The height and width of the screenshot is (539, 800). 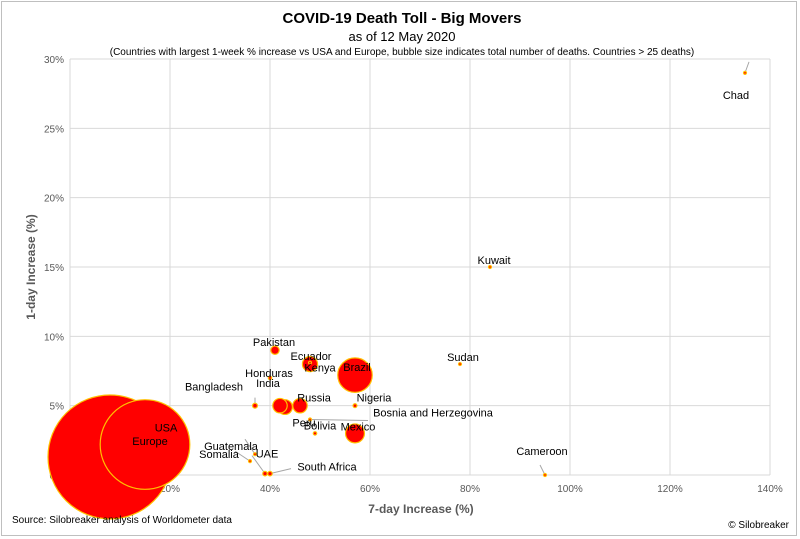 I want to click on label-russia: Russia, so click(x=314, y=399).